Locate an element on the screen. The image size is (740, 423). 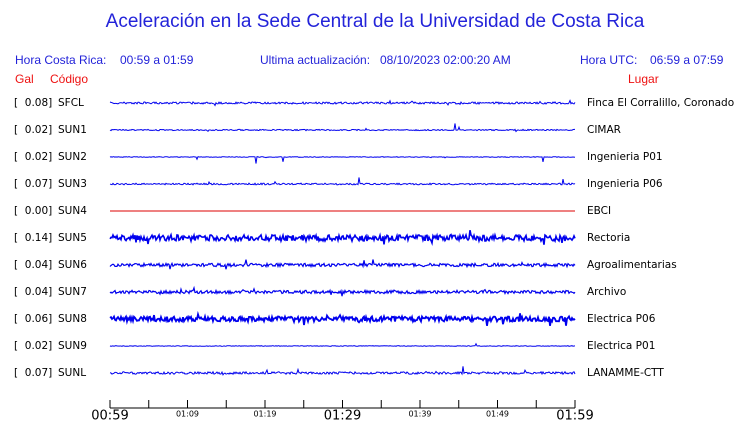
station-code: SUN3 is located at coordinates (72, 184).